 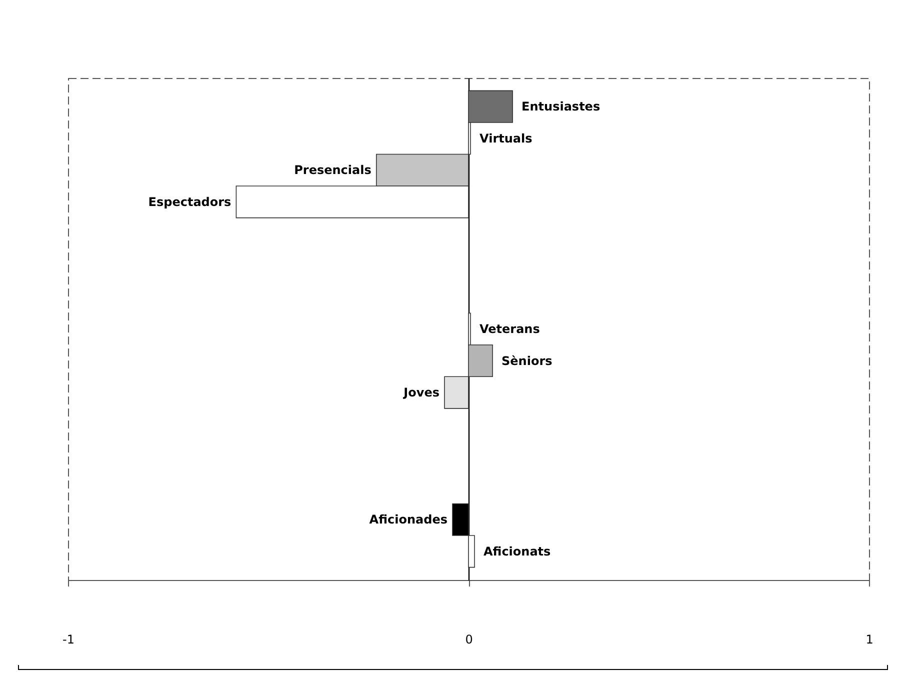 I want to click on y-tick-label: Espectadors, so click(x=190, y=201).